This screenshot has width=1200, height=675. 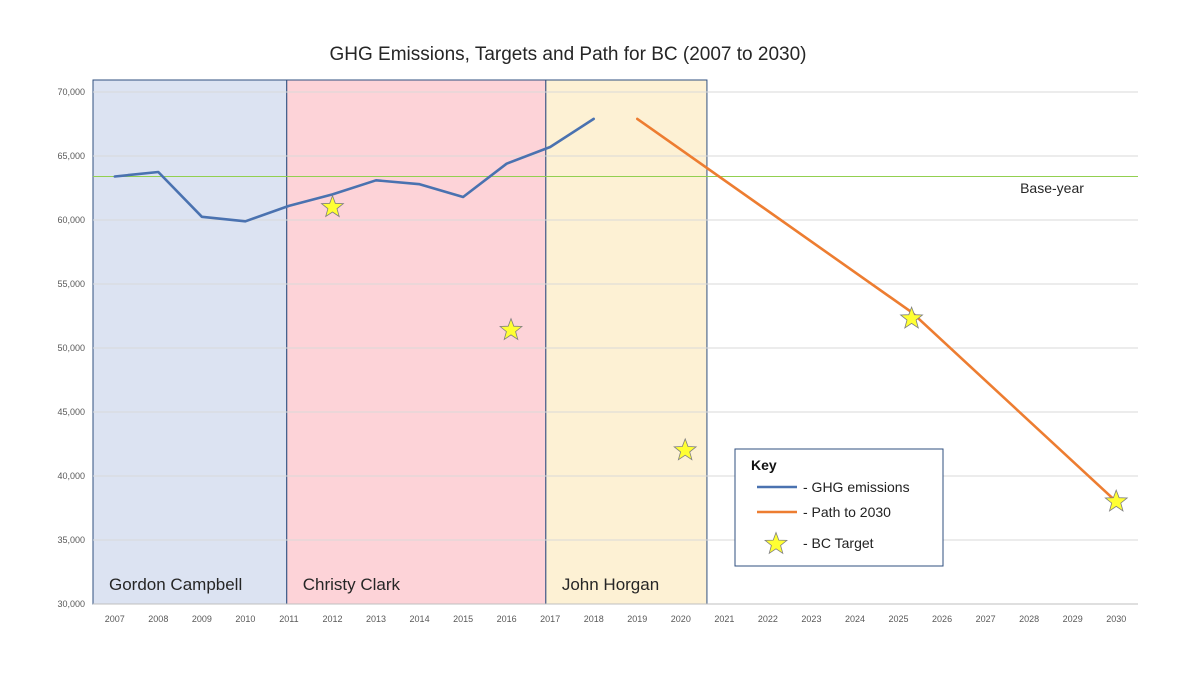 What do you see at coordinates (175, 584) in the screenshot?
I see `era-label-0: Gordon Campbell` at bounding box center [175, 584].